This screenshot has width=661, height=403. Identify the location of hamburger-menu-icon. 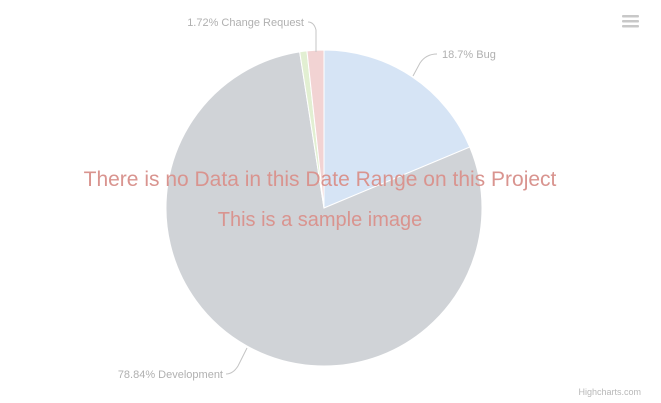
(630, 21).